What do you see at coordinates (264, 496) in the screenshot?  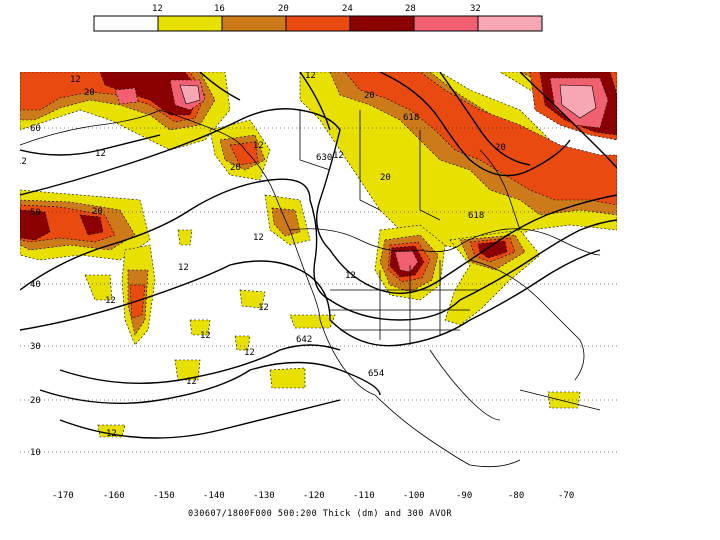 I see `lon-label-130: -130` at bounding box center [264, 496].